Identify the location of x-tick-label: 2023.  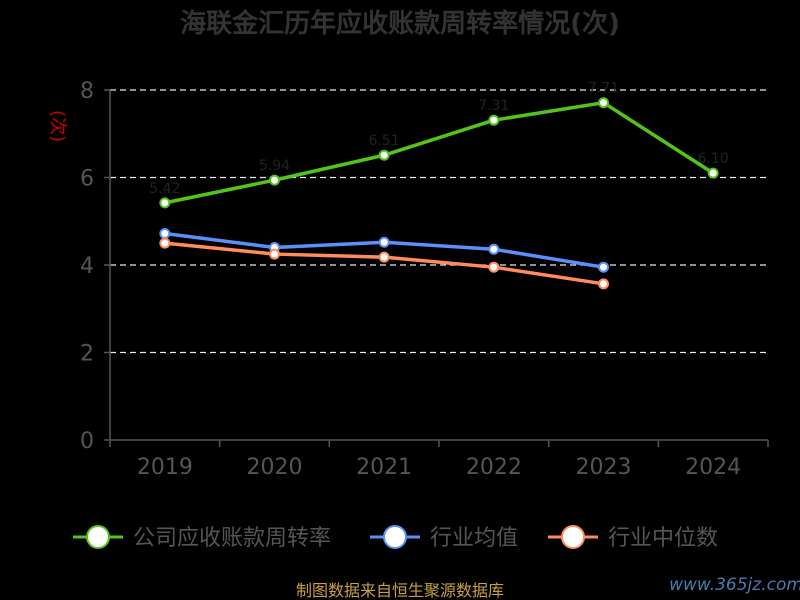
(604, 467).